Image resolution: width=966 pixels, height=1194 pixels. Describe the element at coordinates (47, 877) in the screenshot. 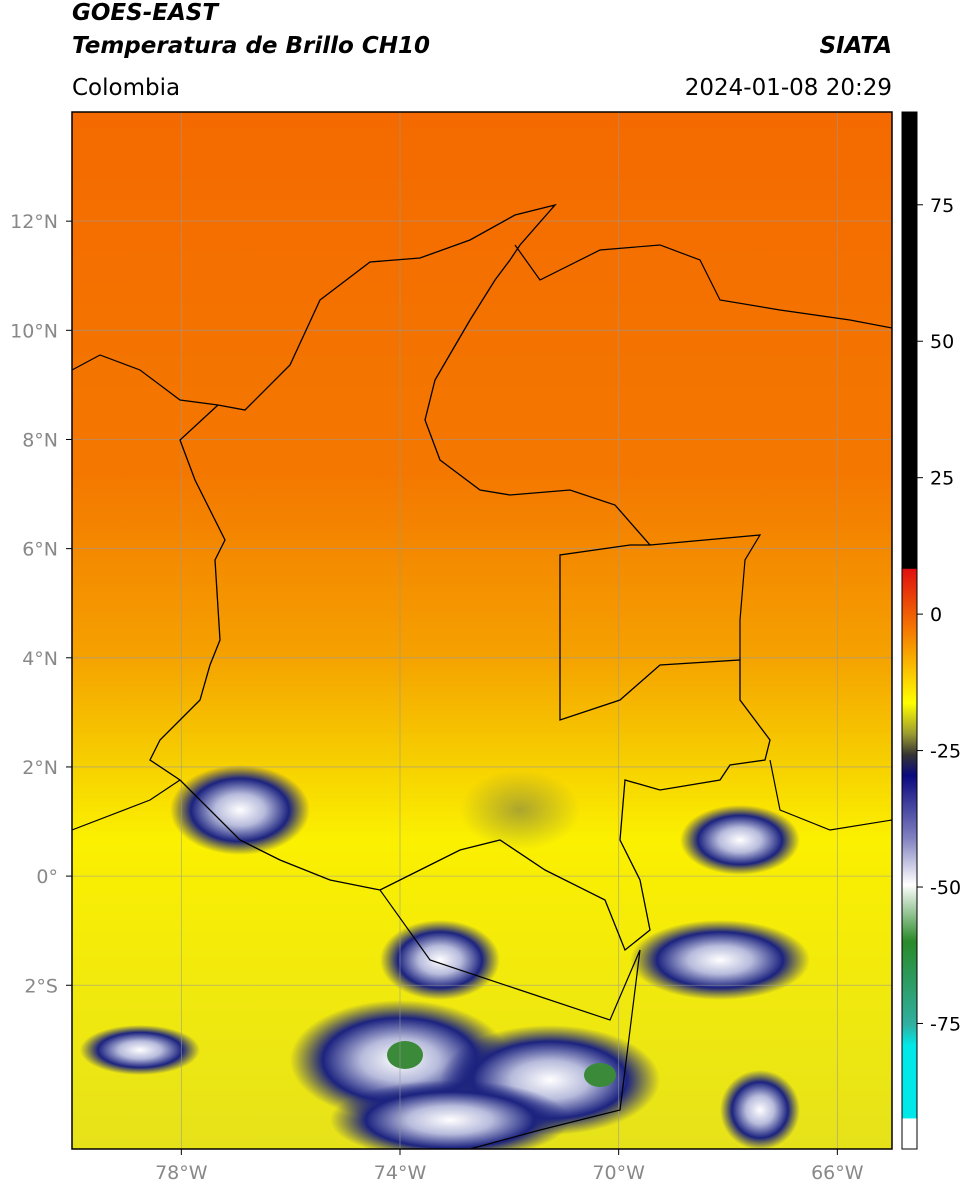

I see `y-tick-label: 0°` at that location.